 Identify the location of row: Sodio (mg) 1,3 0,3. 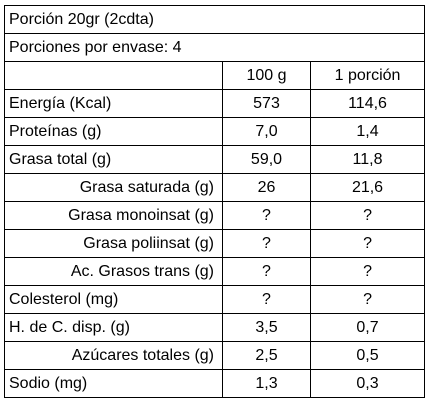
(215, 383).